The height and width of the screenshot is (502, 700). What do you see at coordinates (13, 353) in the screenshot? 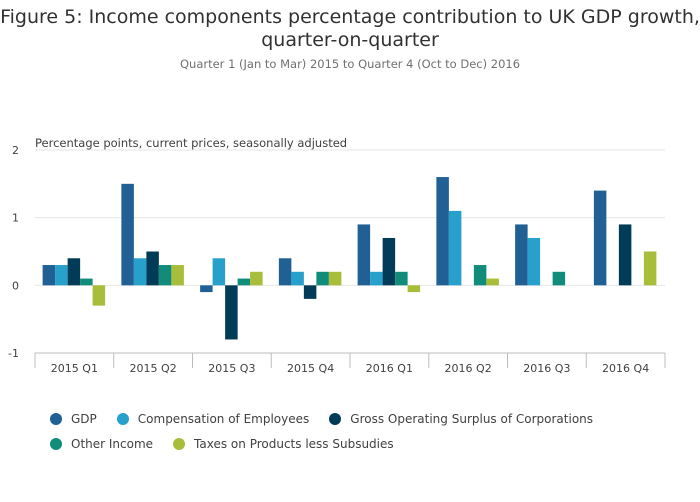
I see `y-tick-label: -1` at bounding box center [13, 353].